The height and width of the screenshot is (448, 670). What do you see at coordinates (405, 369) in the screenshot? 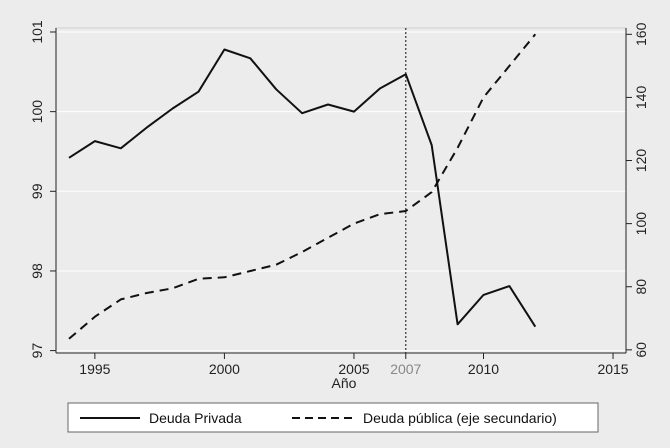
I see `reference-line-label: 2007` at bounding box center [405, 369].